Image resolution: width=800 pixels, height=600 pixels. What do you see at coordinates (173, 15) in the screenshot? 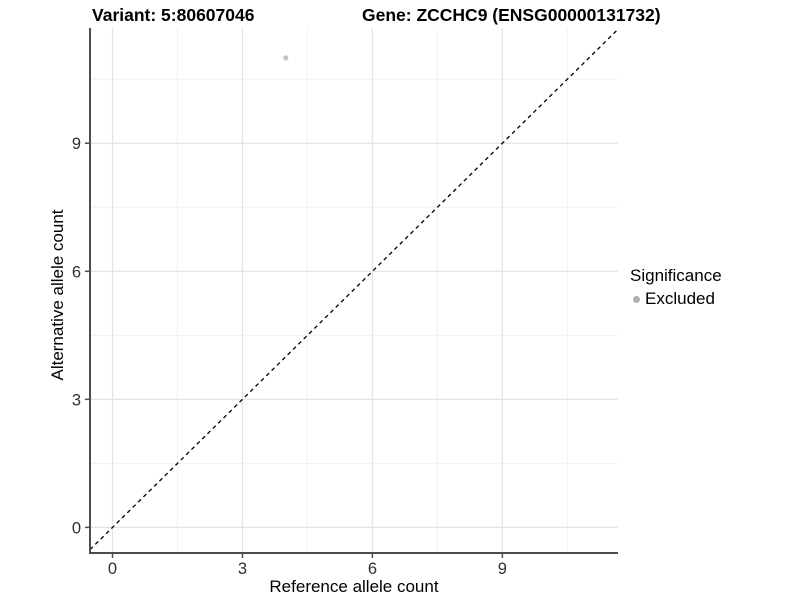
I see `plot-title-variant: Variant: 5:80607046` at bounding box center [173, 15].